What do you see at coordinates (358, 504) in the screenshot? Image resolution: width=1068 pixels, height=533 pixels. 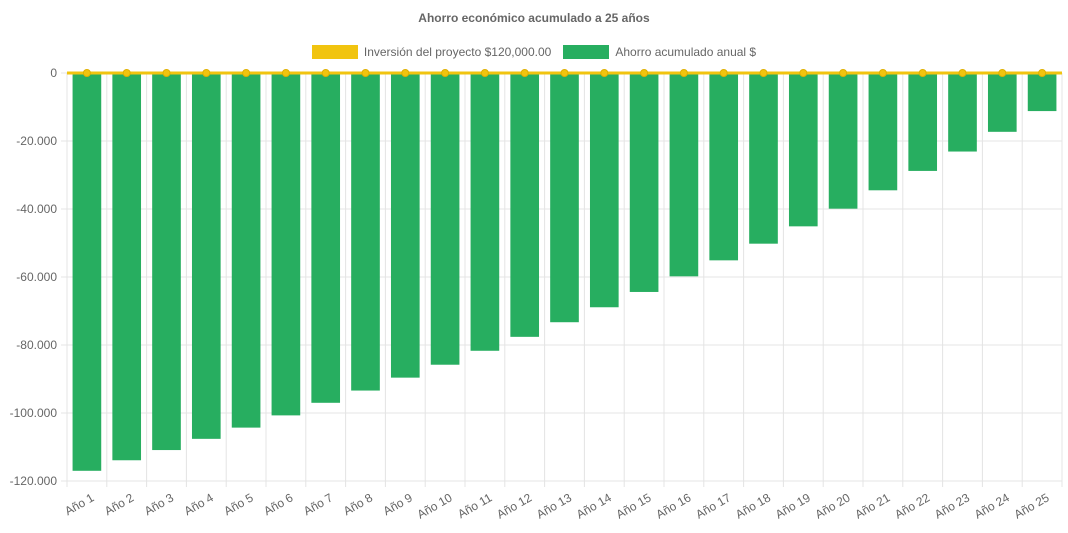 I see `x-tick-label: Año 8` at bounding box center [358, 504].